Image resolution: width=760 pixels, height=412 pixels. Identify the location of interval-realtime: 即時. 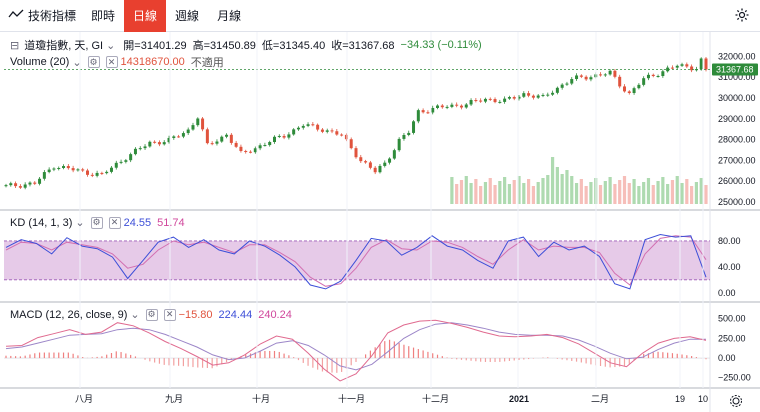
(103, 15).